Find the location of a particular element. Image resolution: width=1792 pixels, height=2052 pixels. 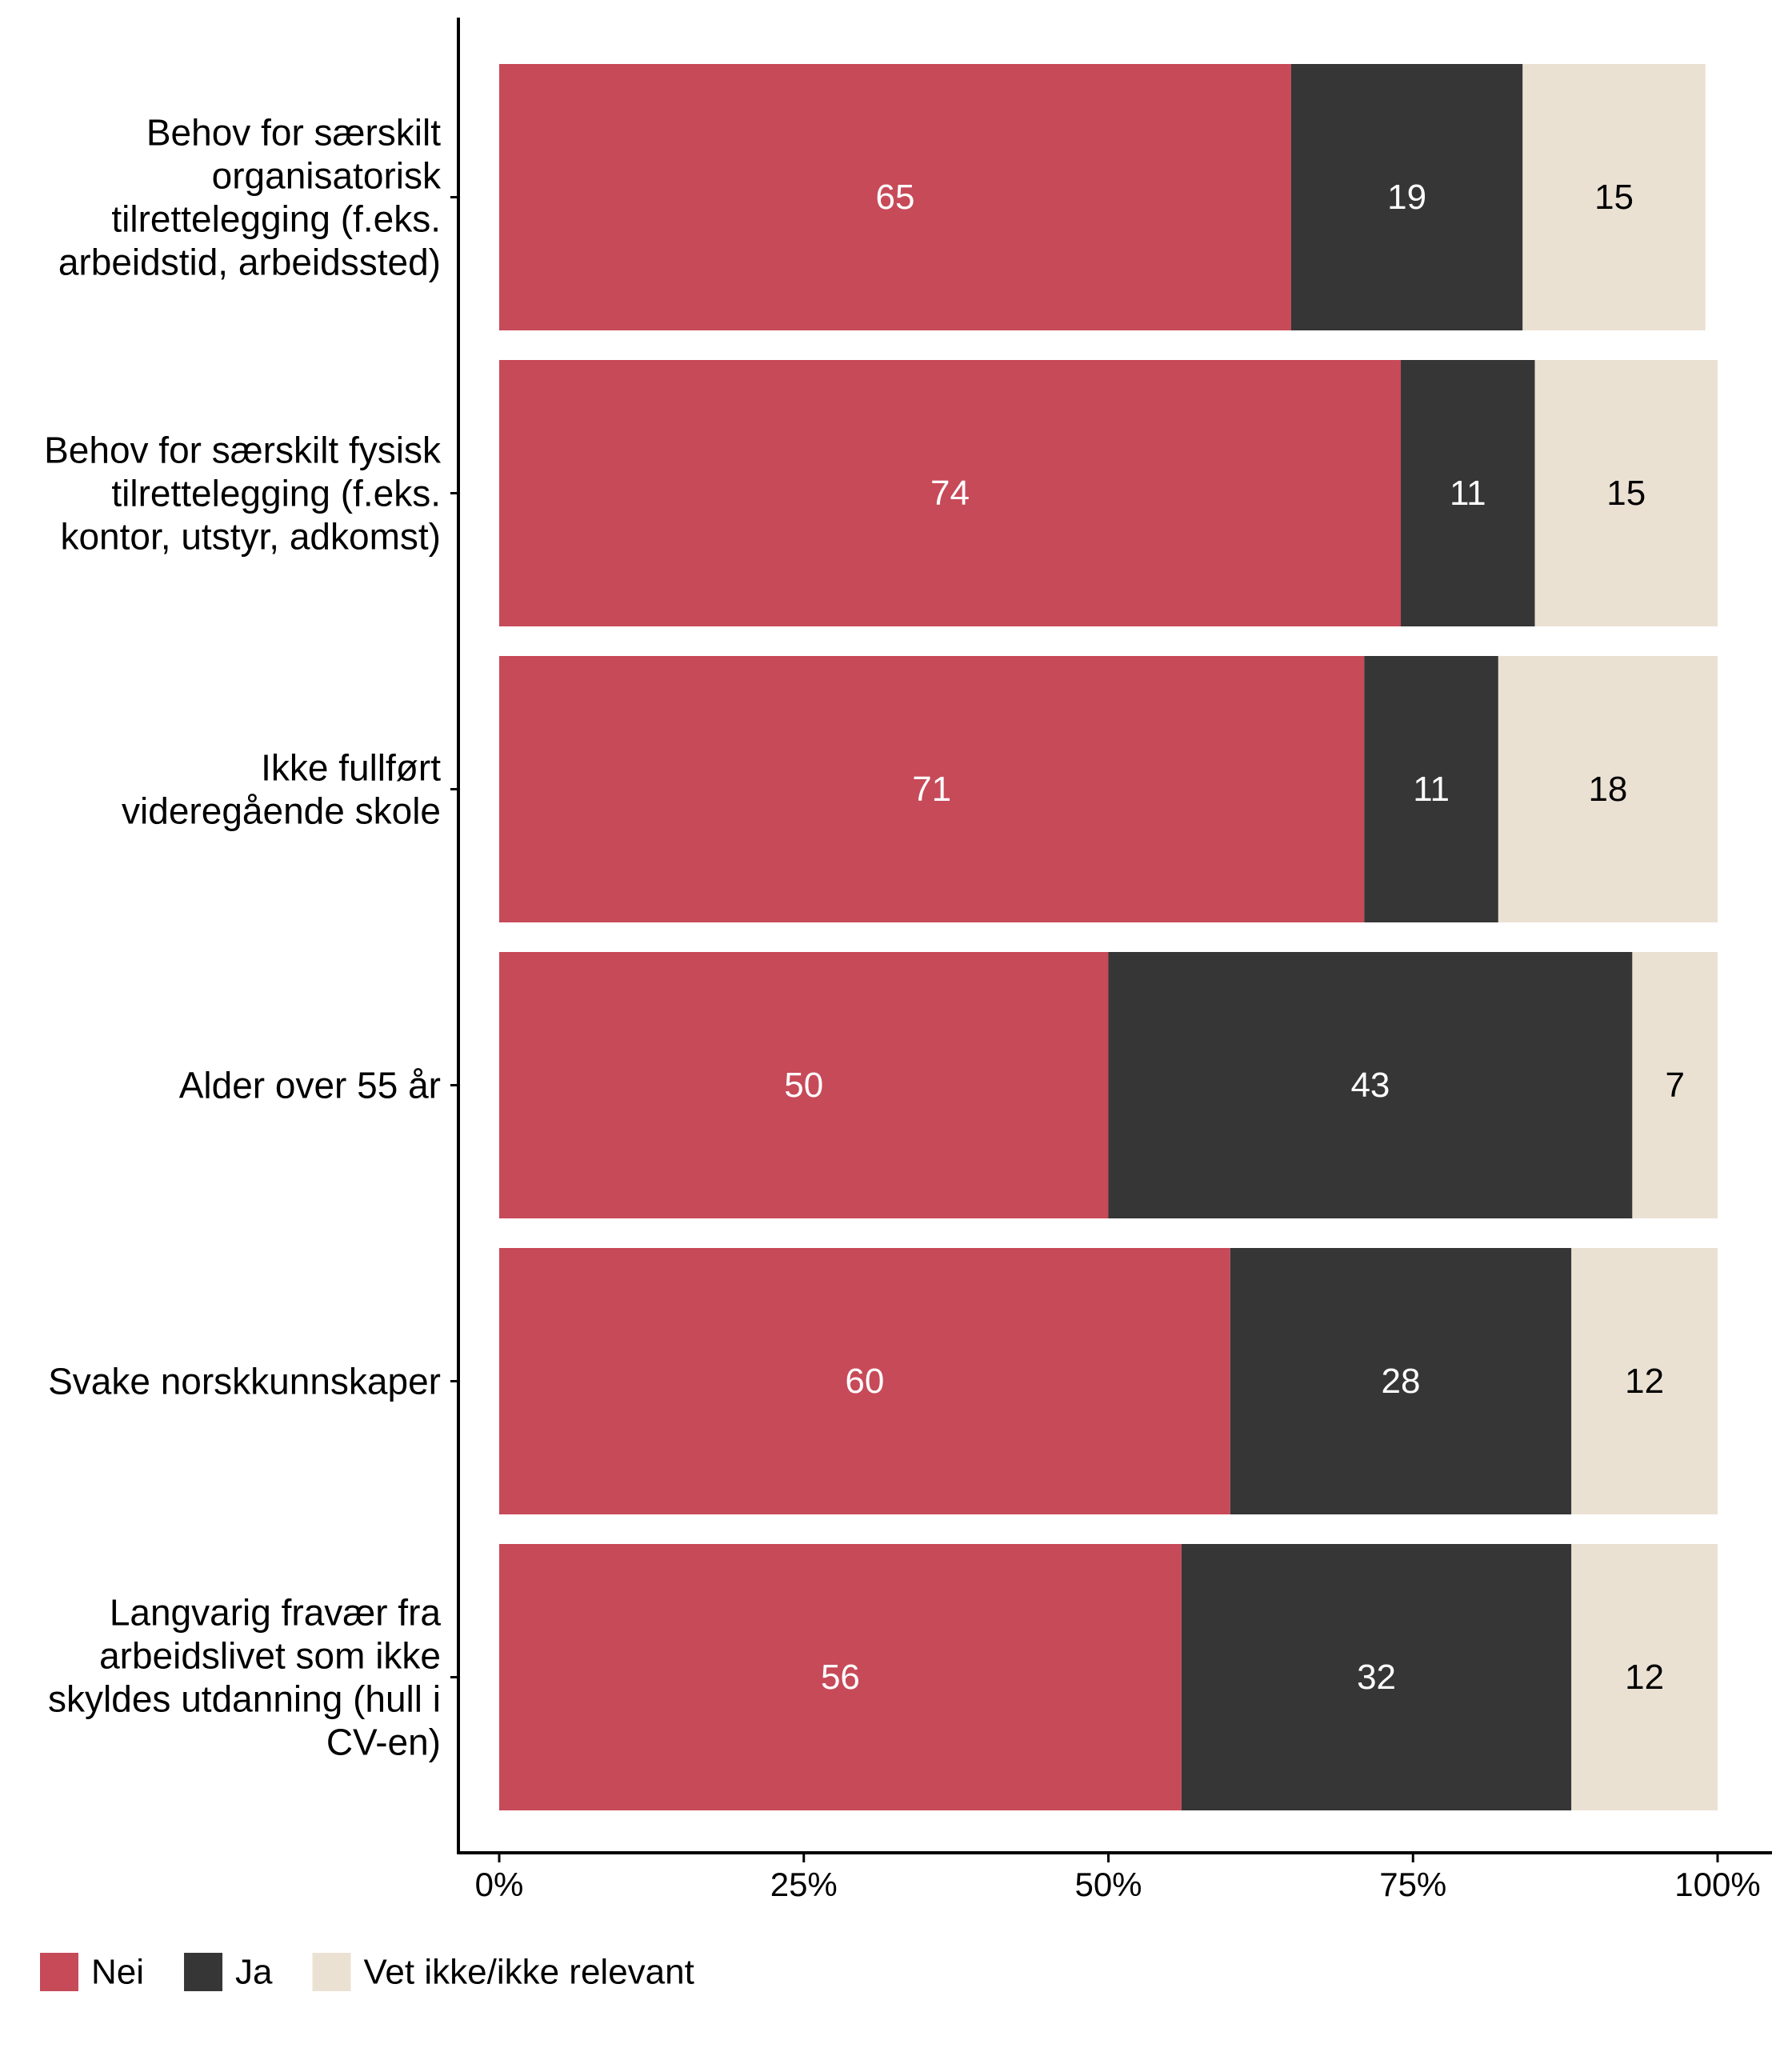

data-label: 56 is located at coordinates (840, 1677).